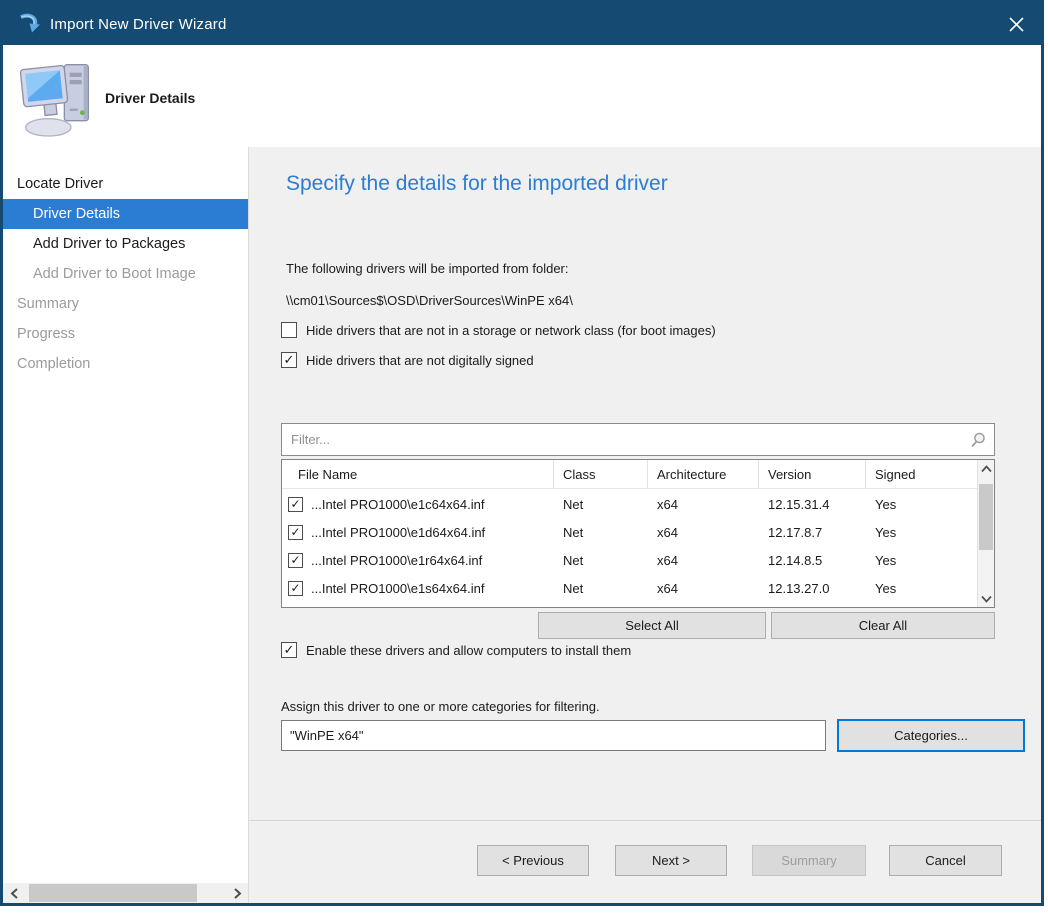 Image resolution: width=1048 pixels, height=913 pixels. I want to click on chevron-right-icon, so click(237, 893).